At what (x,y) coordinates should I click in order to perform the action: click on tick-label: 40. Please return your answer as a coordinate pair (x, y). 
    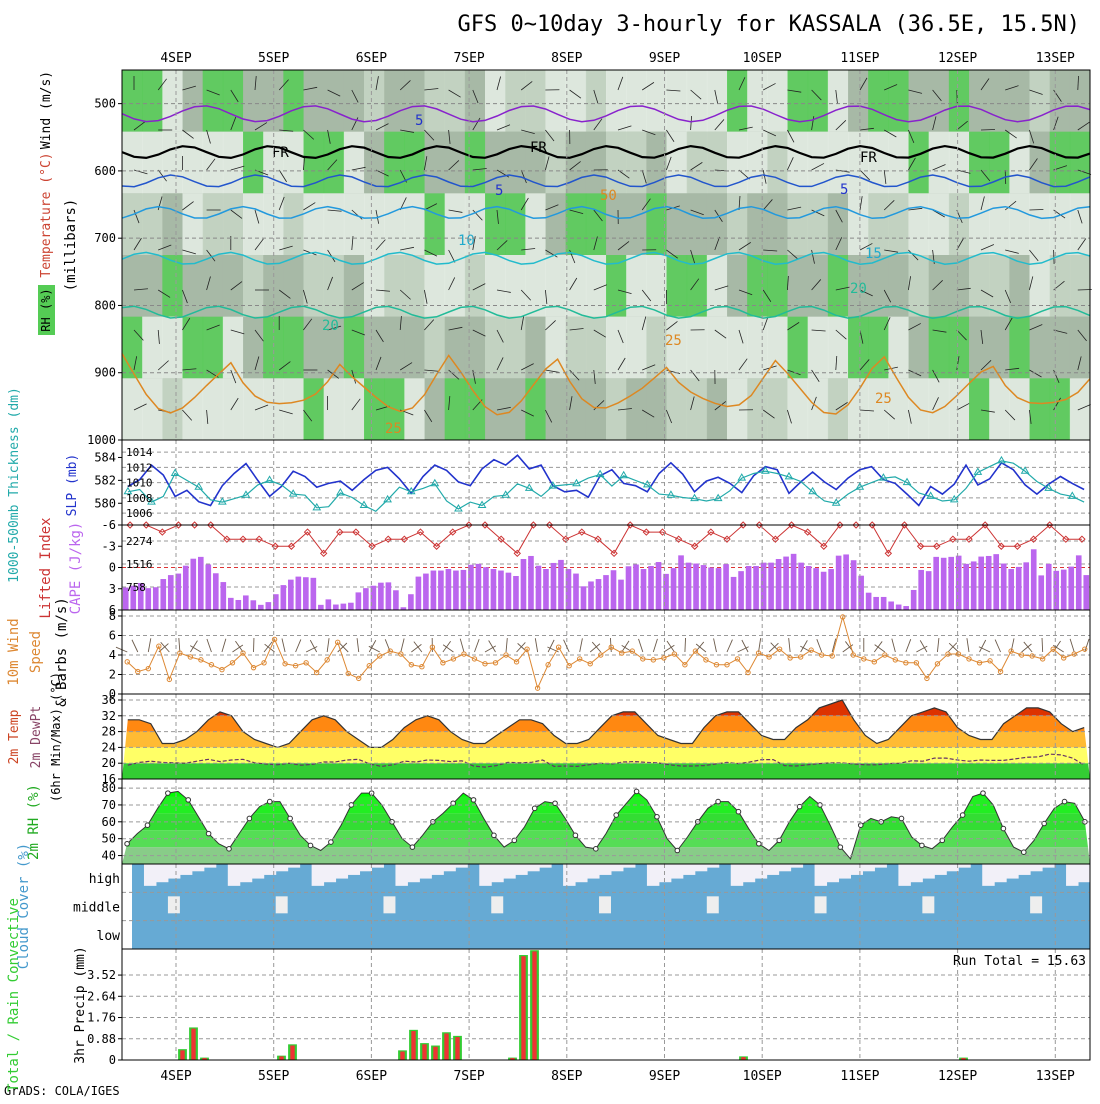
    Looking at the image, I should click on (109, 856).